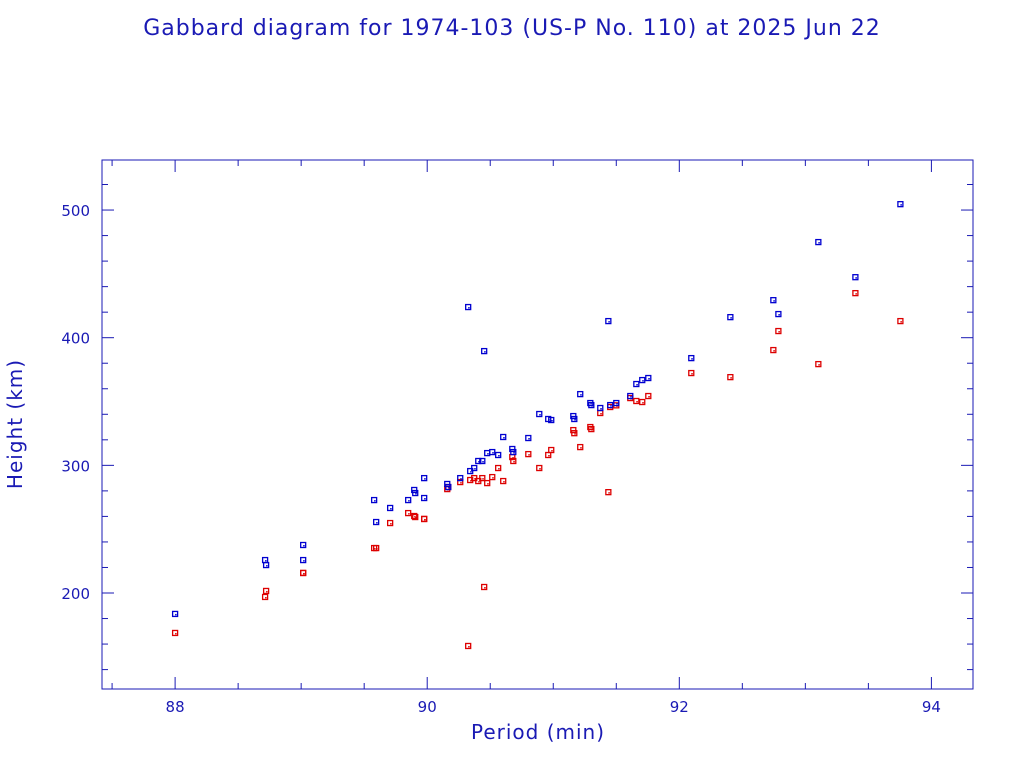 This screenshot has height=768, width=1024. Describe the element at coordinates (75, 594) in the screenshot. I see `y-tick-label: 200` at that location.